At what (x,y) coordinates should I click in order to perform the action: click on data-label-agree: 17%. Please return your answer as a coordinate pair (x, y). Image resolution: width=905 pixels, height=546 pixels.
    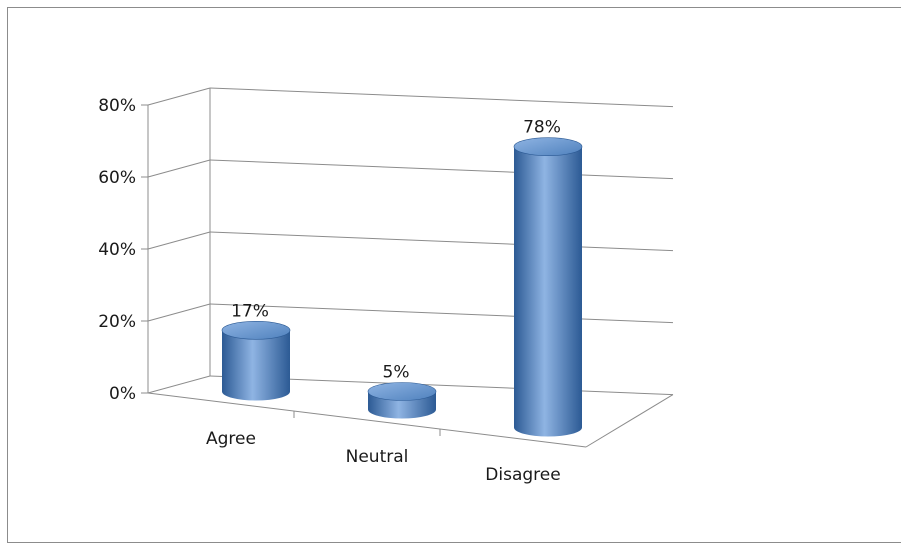
    Looking at the image, I should click on (250, 311).